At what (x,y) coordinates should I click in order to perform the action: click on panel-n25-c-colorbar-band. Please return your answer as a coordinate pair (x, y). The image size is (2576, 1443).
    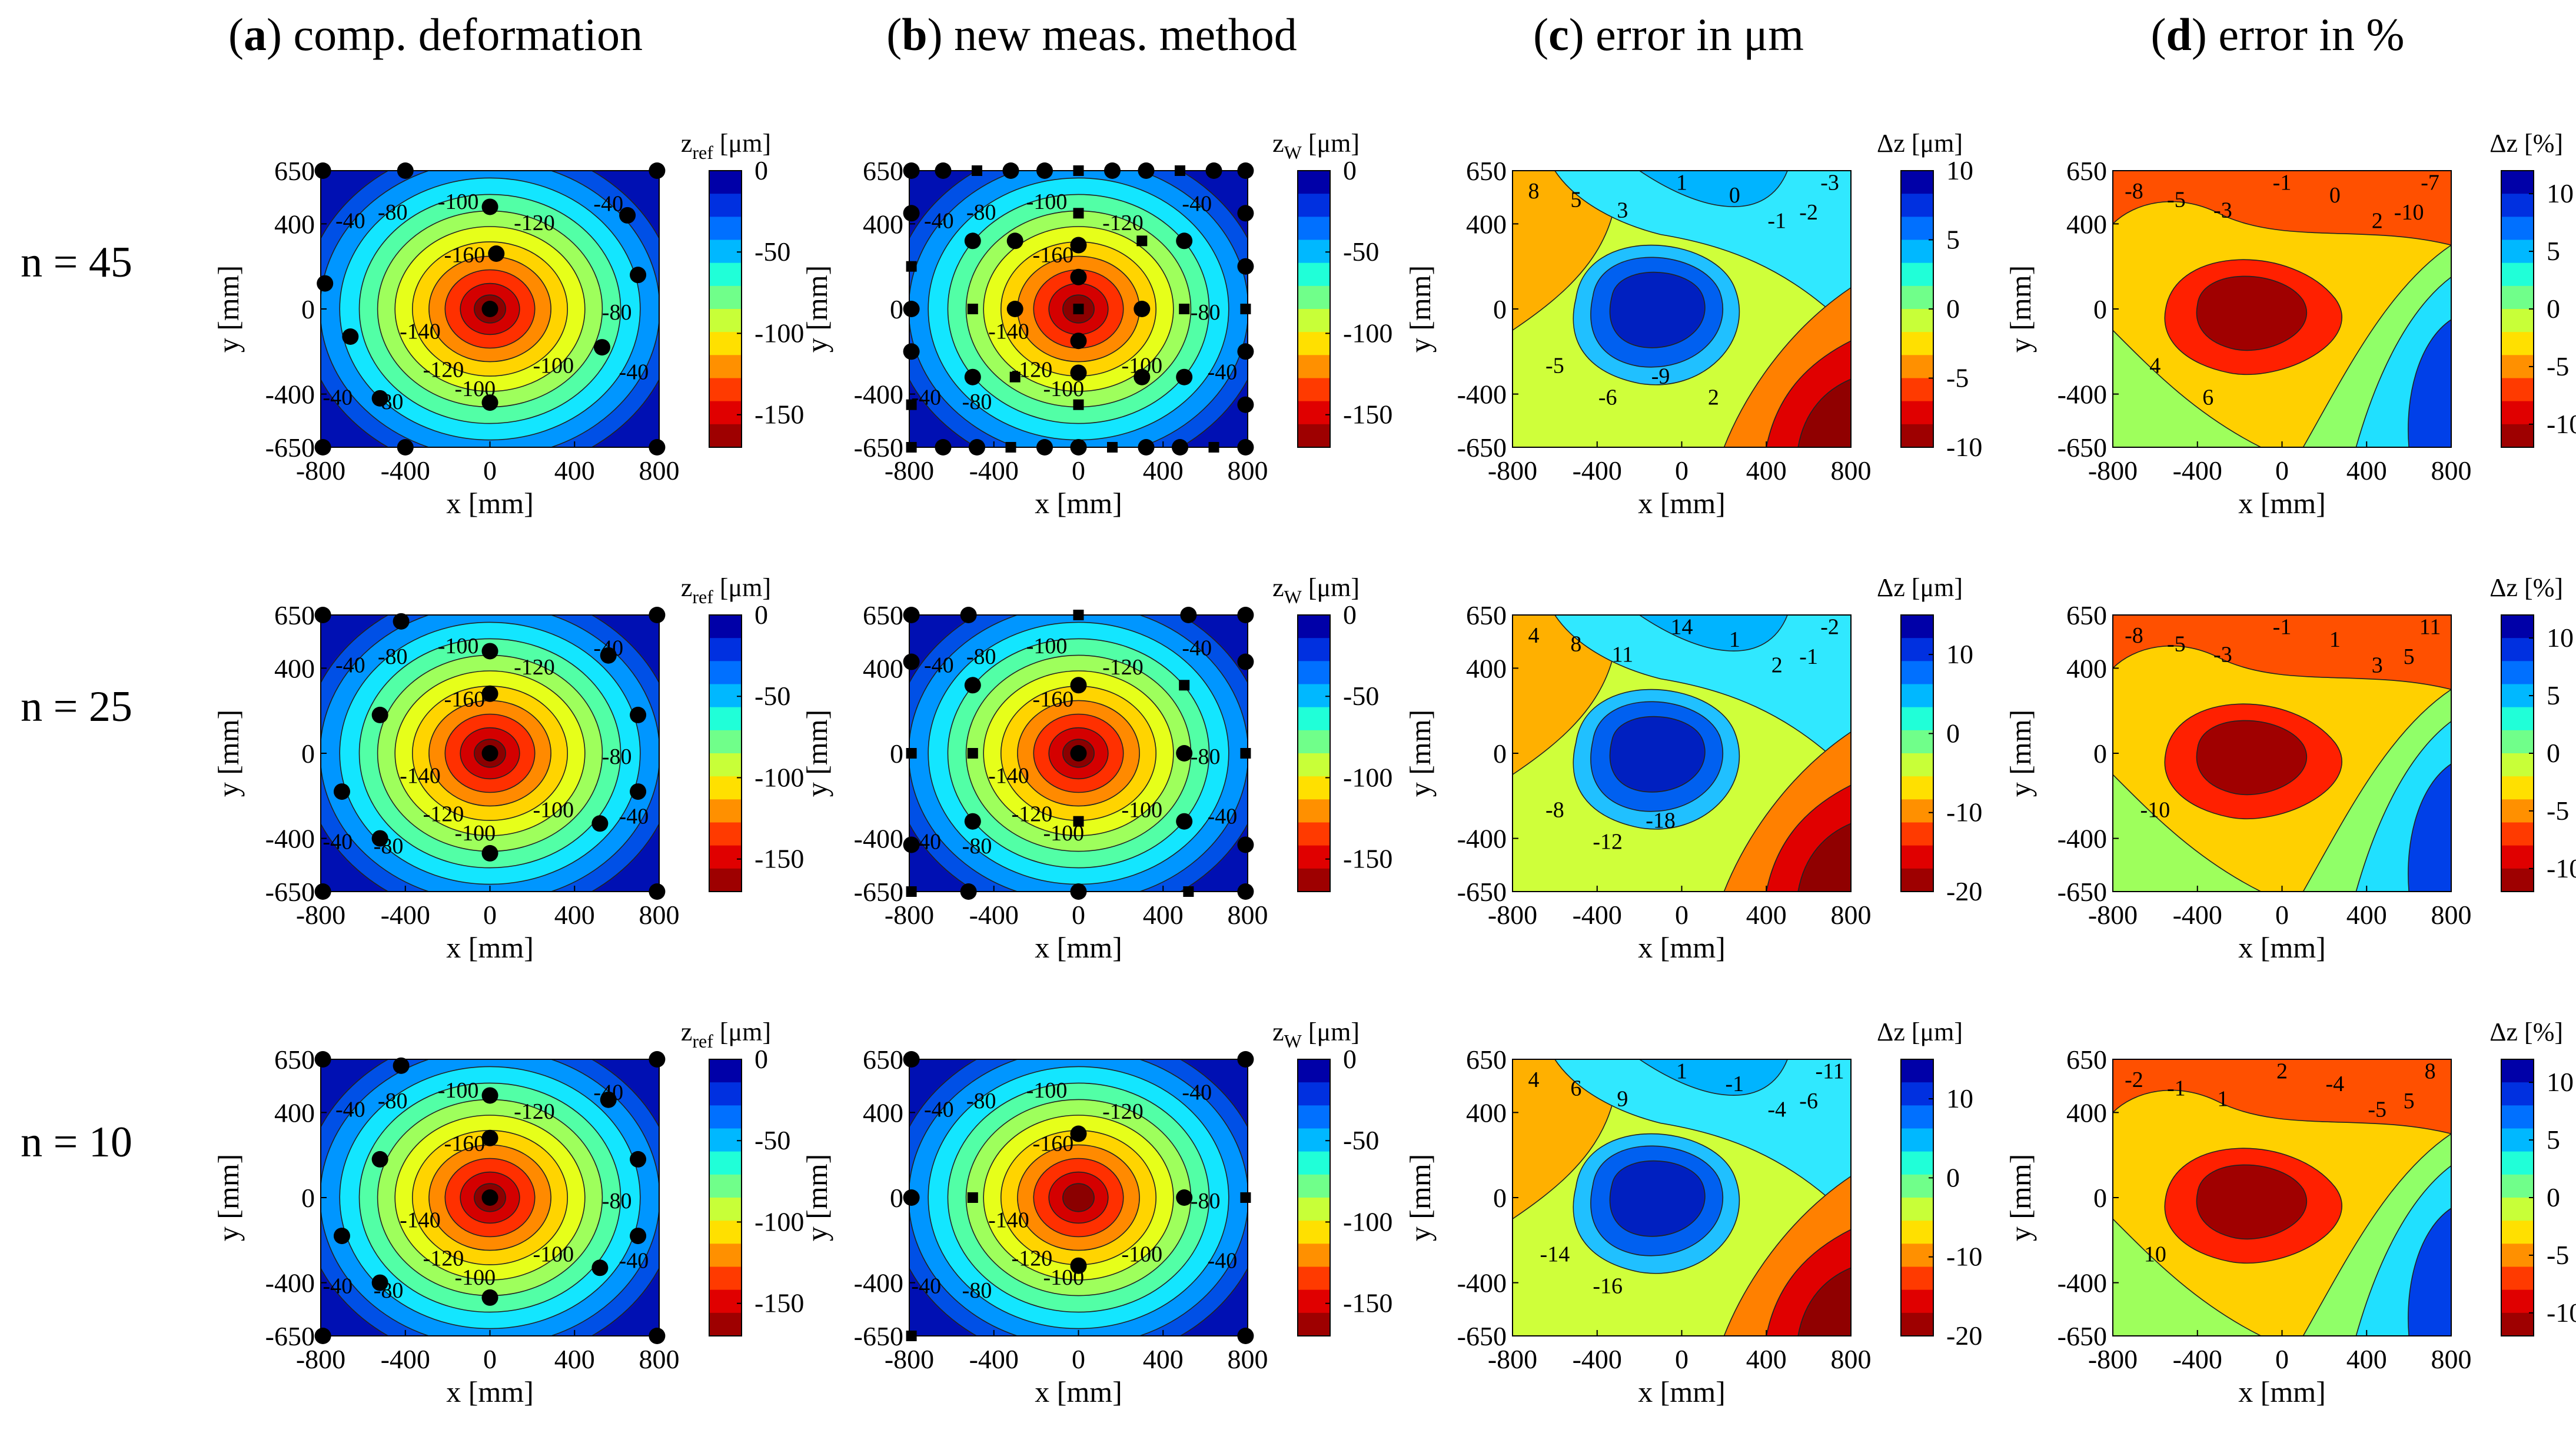
    Looking at the image, I should click on (1917, 696).